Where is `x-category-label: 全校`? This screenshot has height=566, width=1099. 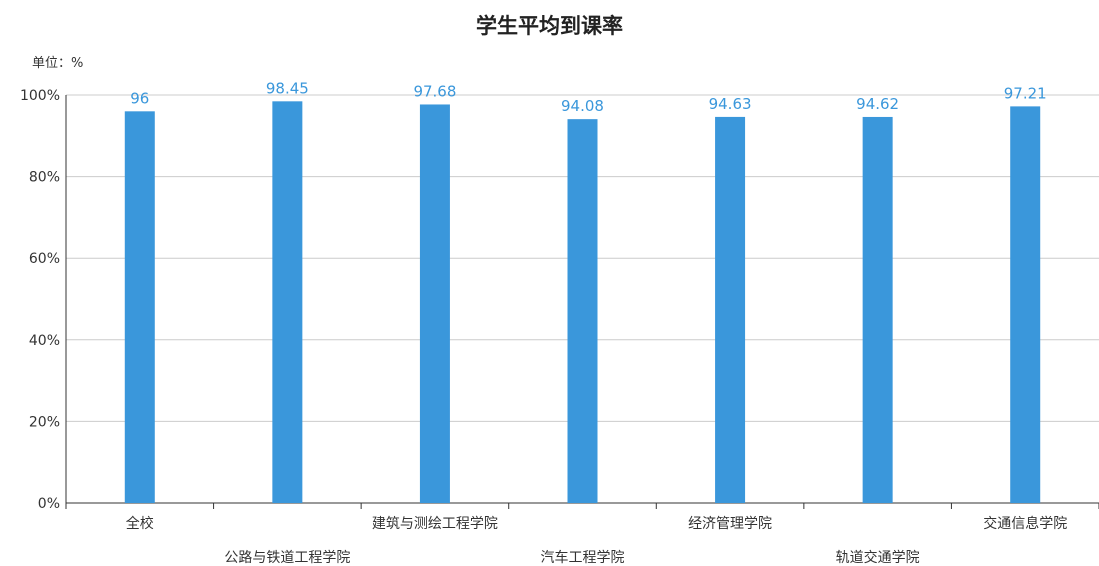
x-category-label: 全校 is located at coordinates (140, 523).